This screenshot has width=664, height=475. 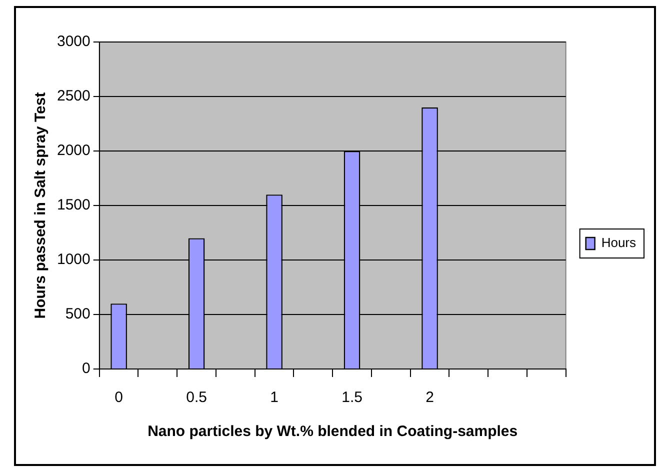 I want to click on x-axis-title: Nano particles by Wt.% blended in Coating-samples, so click(x=333, y=431).